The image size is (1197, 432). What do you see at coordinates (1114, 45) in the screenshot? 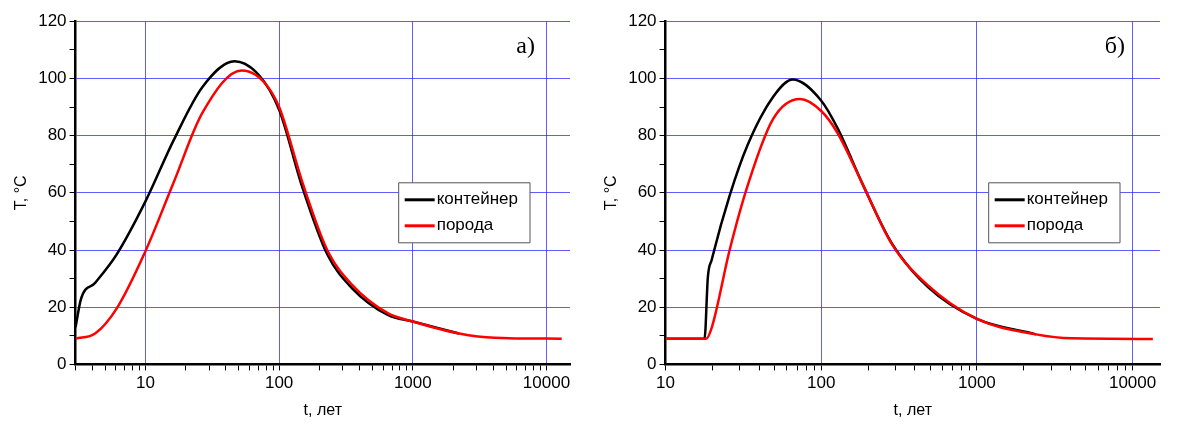
I see `annotation: б)` at bounding box center [1114, 45].